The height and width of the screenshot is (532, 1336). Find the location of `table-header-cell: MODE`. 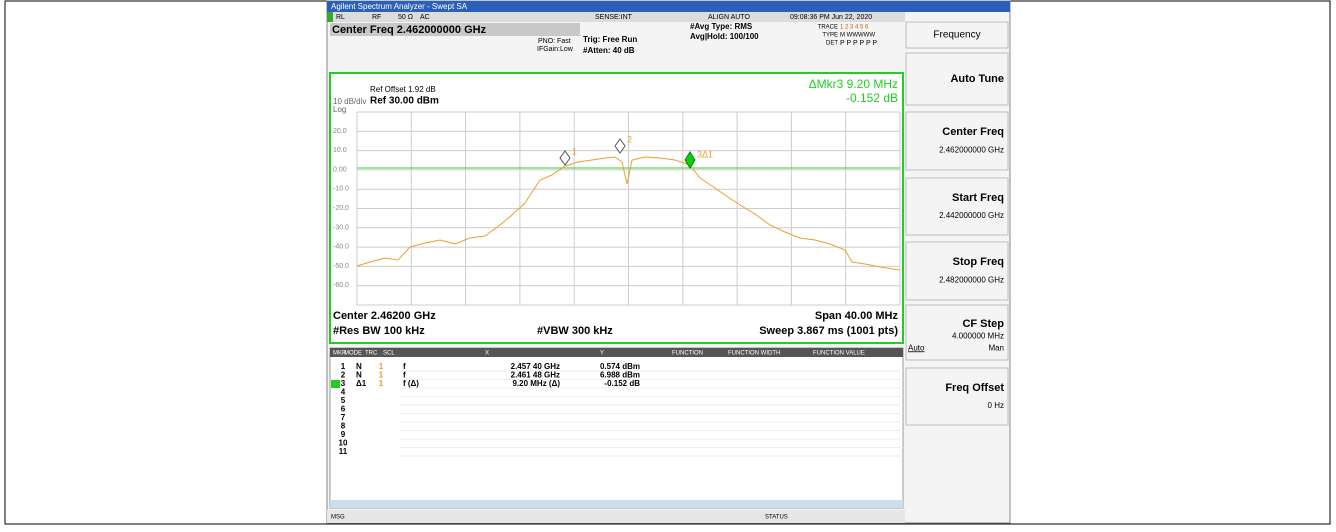

table-header-cell: MODE is located at coordinates (353, 354).